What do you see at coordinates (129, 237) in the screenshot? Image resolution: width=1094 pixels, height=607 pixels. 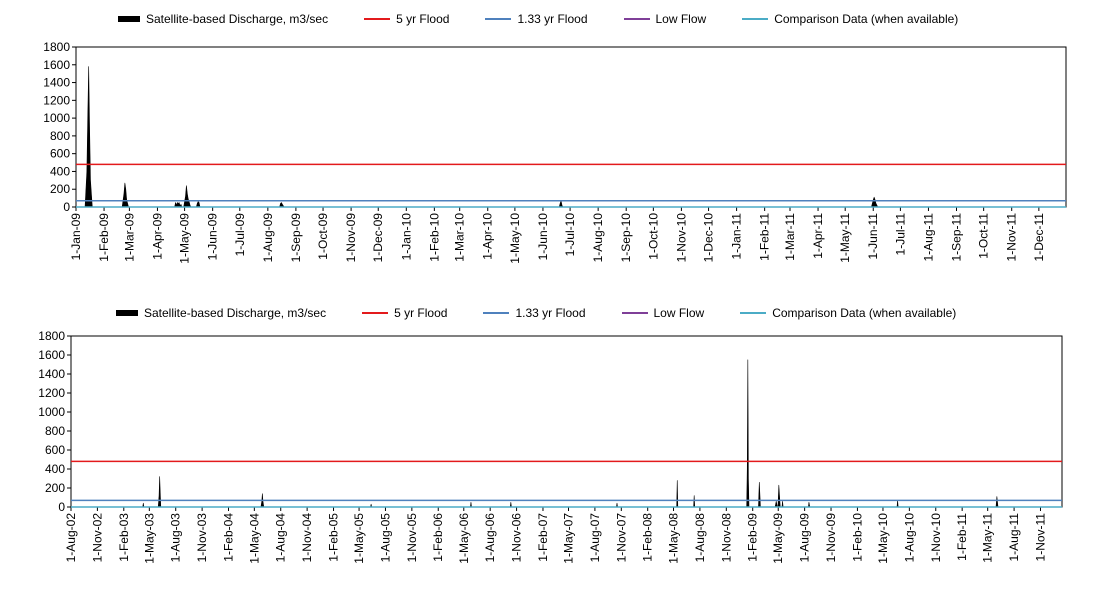 I see `x-tick-label: 1-Mar-09` at bounding box center [129, 237].